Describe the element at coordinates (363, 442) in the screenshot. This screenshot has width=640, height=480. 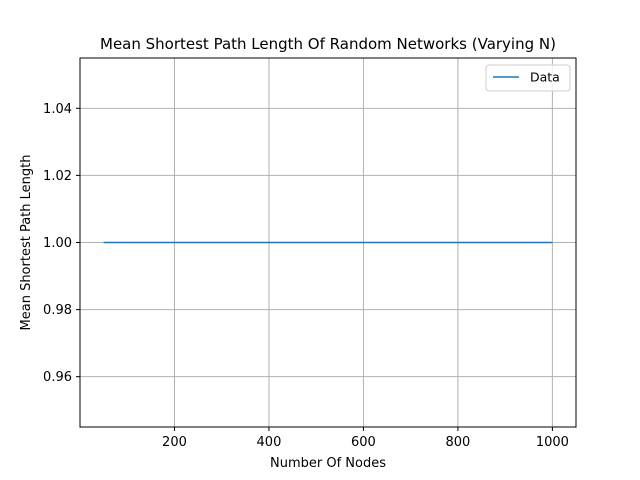
I see `x-tick-label: 600` at that location.